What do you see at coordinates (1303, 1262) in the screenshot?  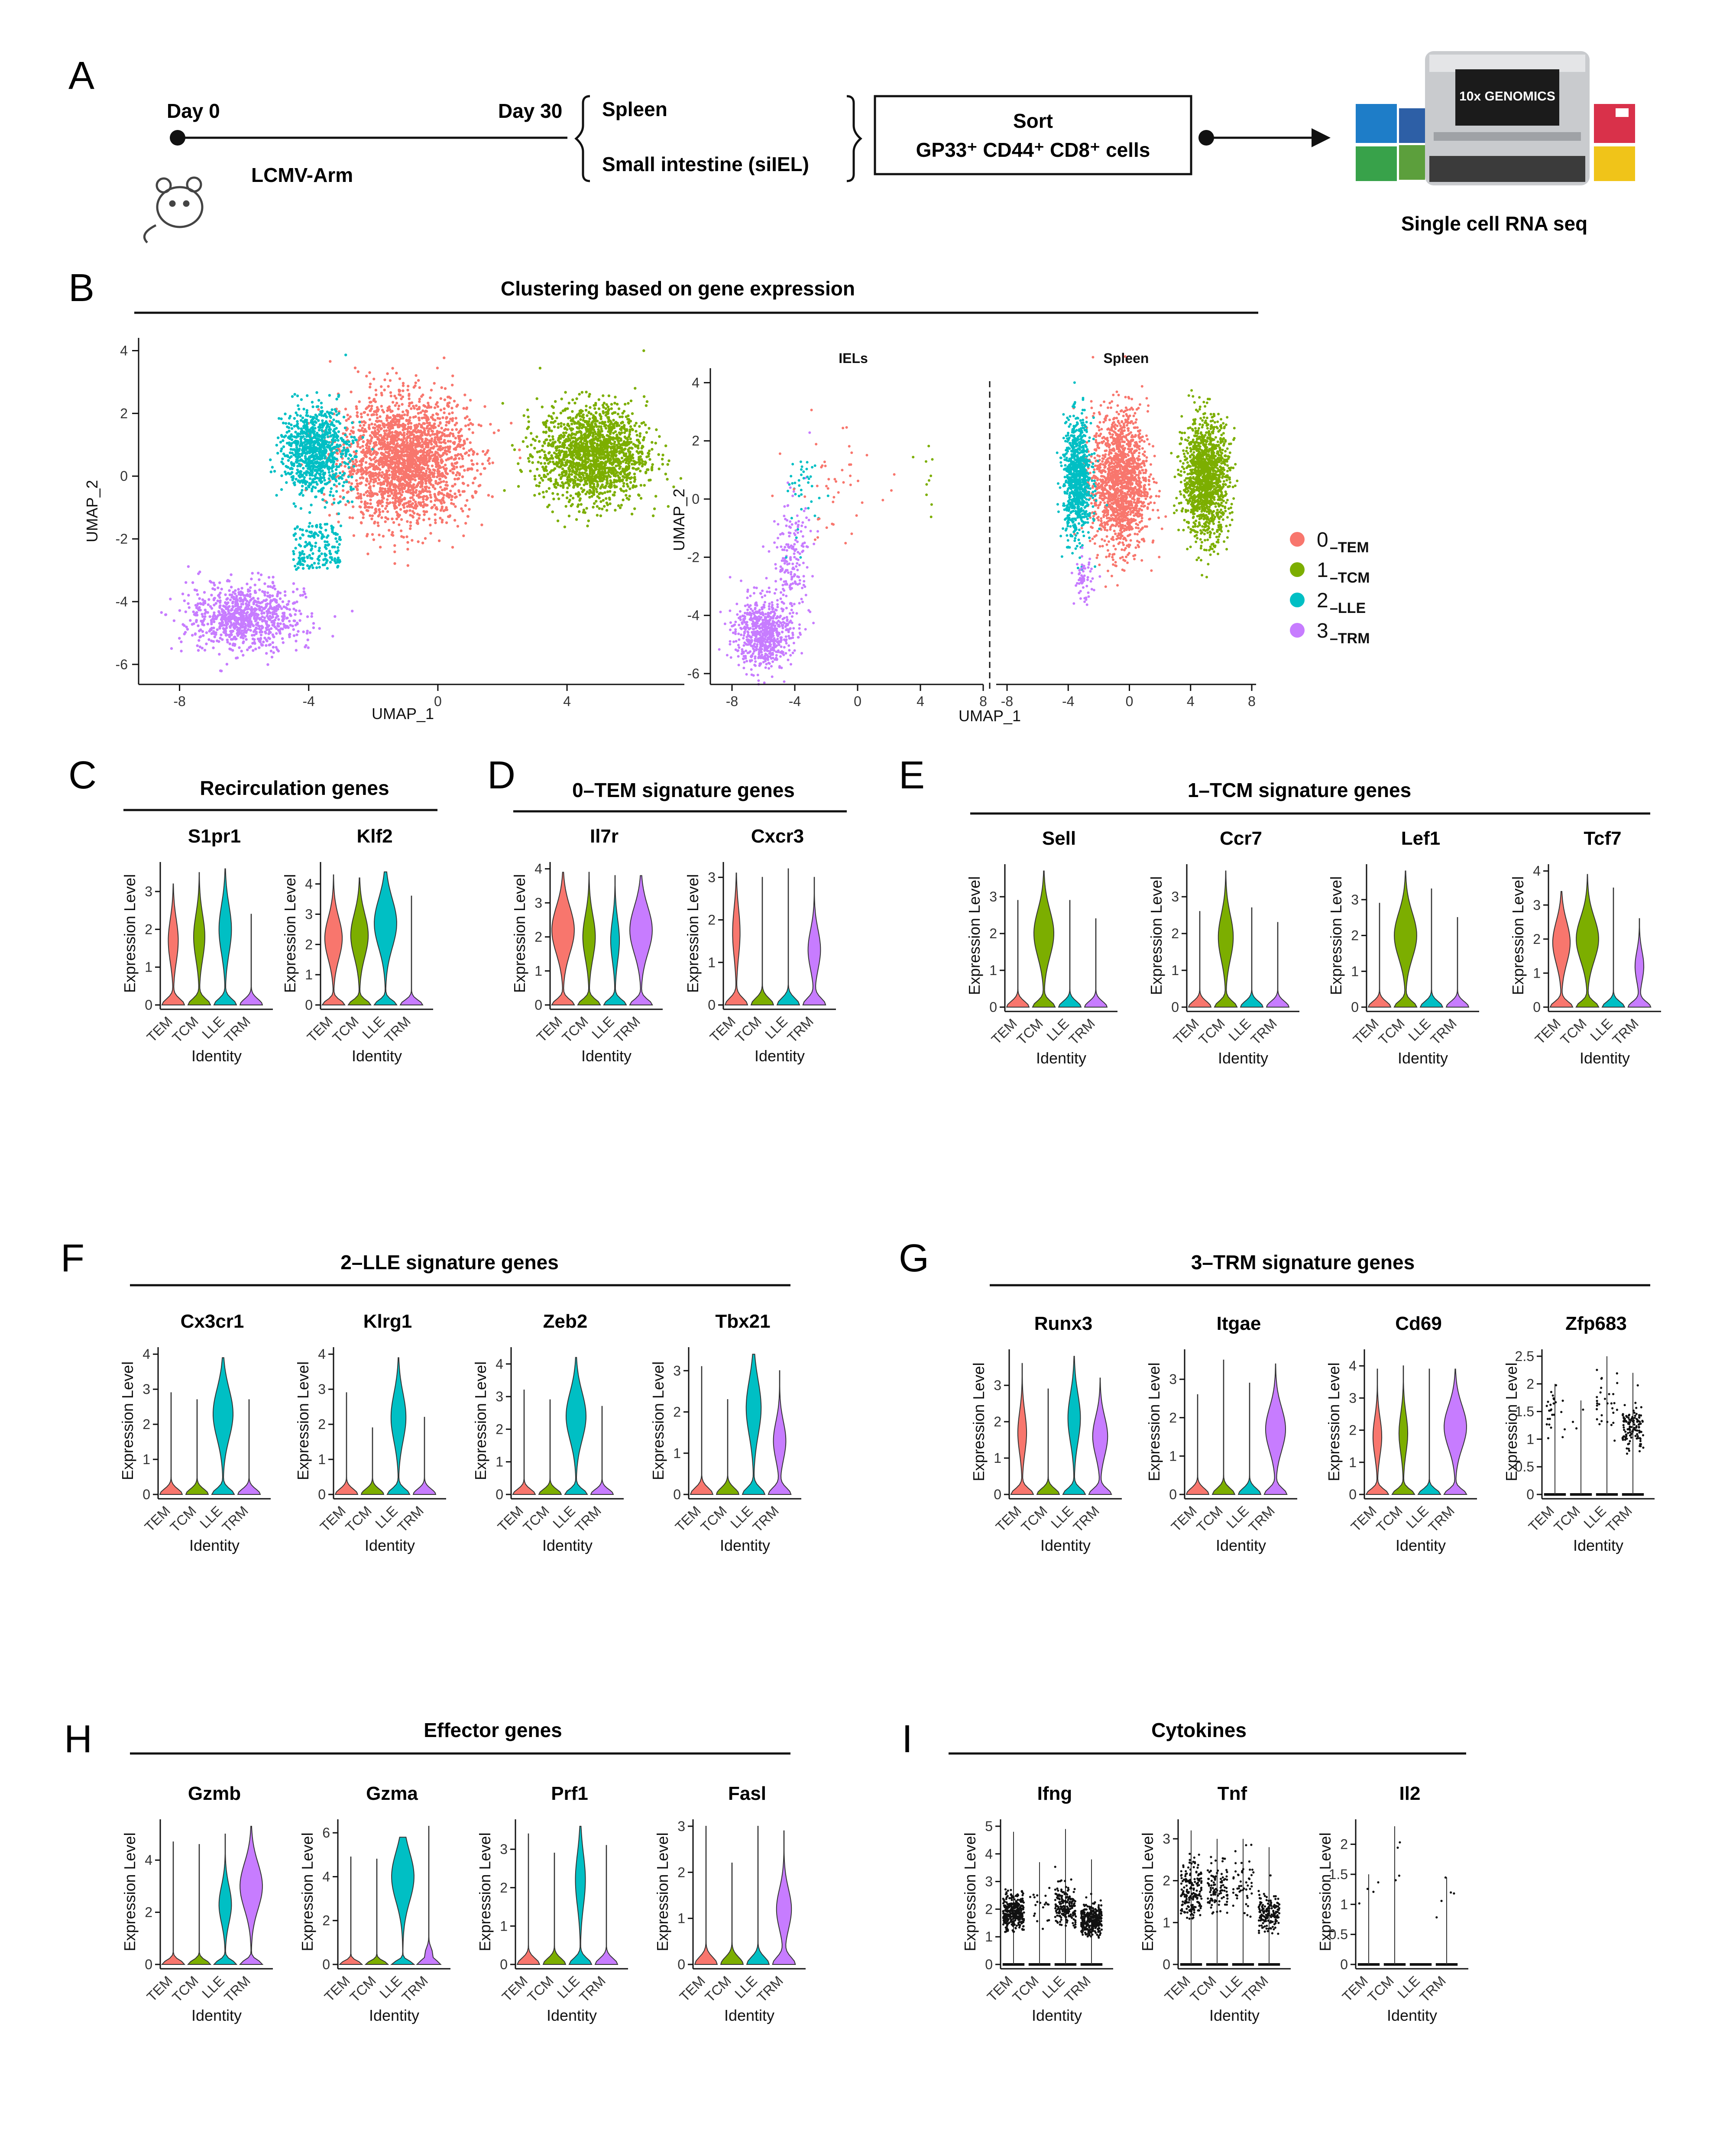 I see `panel-g-title: 3–TRM signature genes` at bounding box center [1303, 1262].